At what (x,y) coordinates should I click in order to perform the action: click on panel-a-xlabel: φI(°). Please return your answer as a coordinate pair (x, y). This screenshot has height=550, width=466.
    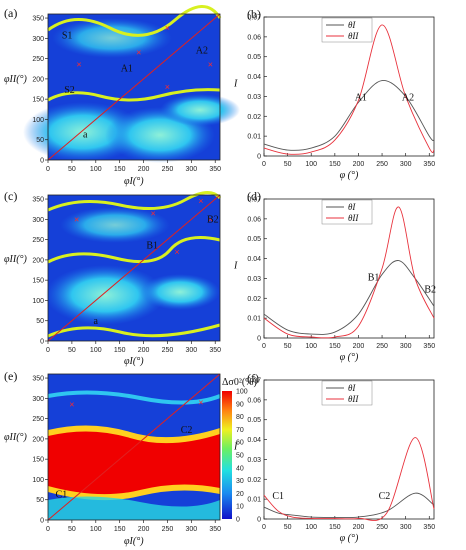
    Looking at the image, I should click on (134, 181).